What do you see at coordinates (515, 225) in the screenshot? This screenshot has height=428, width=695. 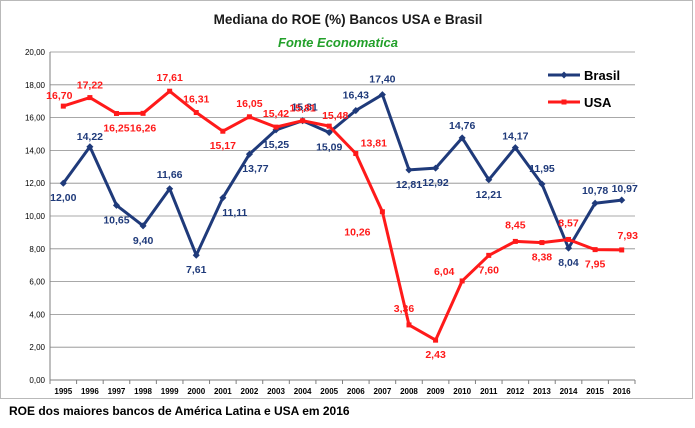 I see `data-label-usa: 8,45` at bounding box center [515, 225].